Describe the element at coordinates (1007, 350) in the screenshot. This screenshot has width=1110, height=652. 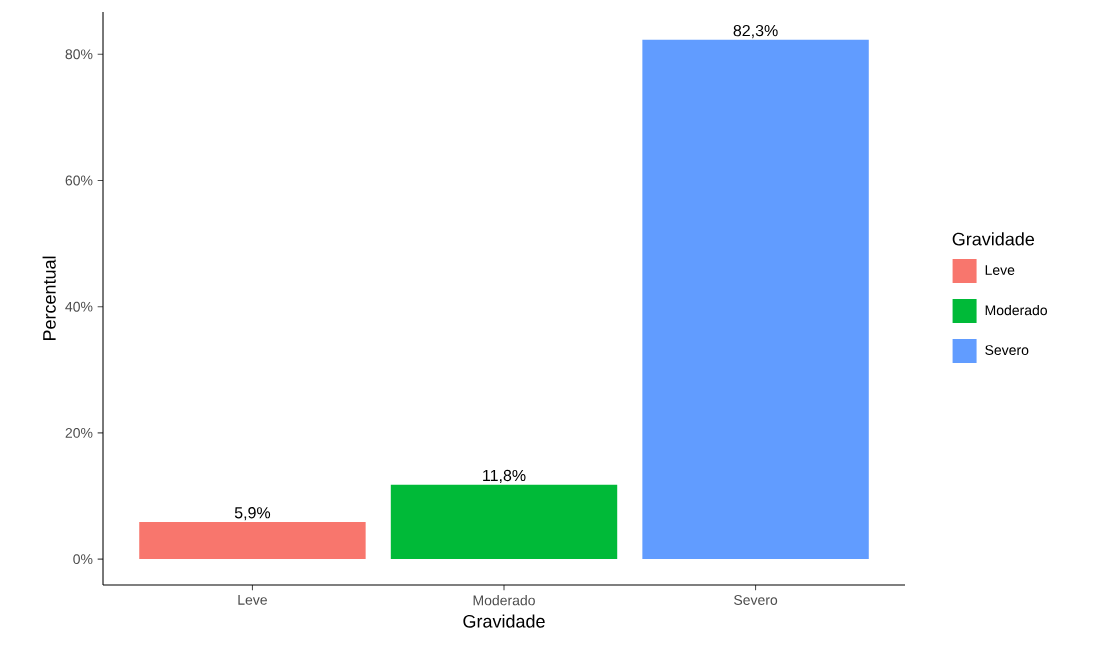
I see `legend-label: Severo` at that location.